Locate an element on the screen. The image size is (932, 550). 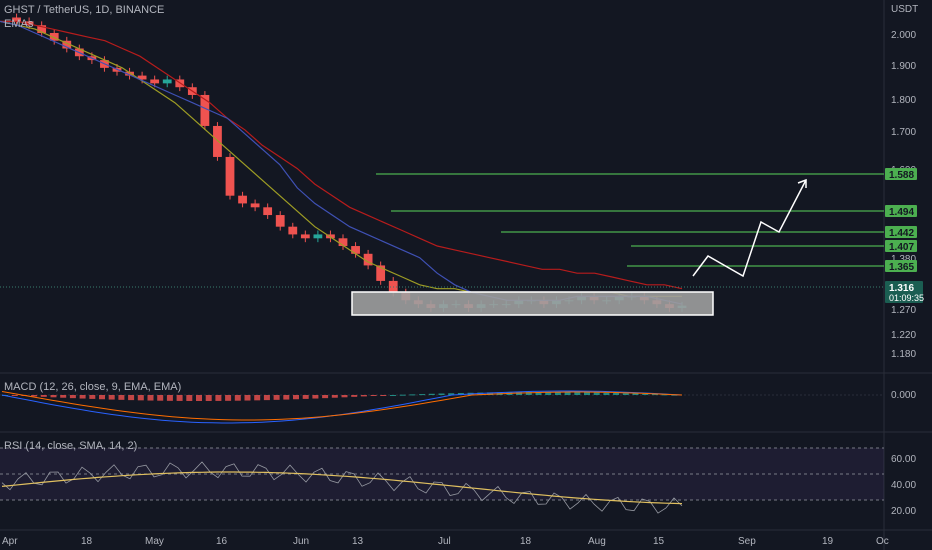
y-tick-label: 1.220 is located at coordinates (903, 335).